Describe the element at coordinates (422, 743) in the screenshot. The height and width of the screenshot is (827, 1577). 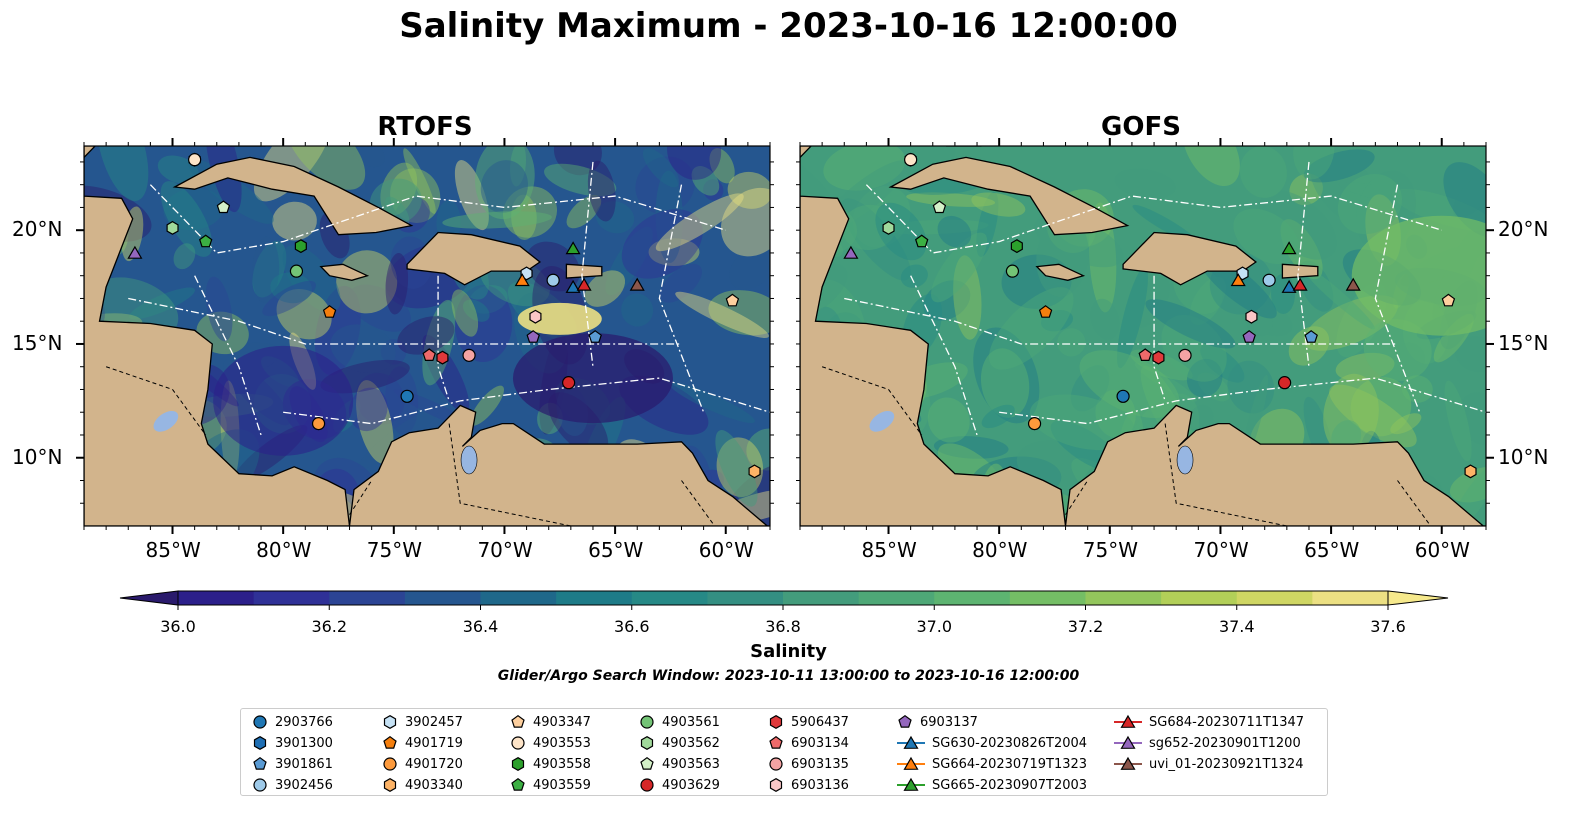
I see `legend-item: 4901719` at that location.